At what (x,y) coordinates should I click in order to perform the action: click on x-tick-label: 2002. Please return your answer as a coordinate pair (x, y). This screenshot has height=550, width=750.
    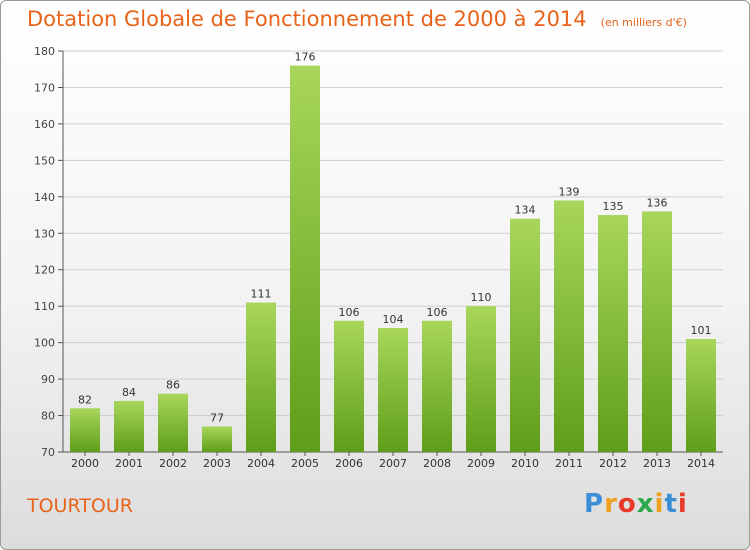
    Looking at the image, I should click on (173, 463).